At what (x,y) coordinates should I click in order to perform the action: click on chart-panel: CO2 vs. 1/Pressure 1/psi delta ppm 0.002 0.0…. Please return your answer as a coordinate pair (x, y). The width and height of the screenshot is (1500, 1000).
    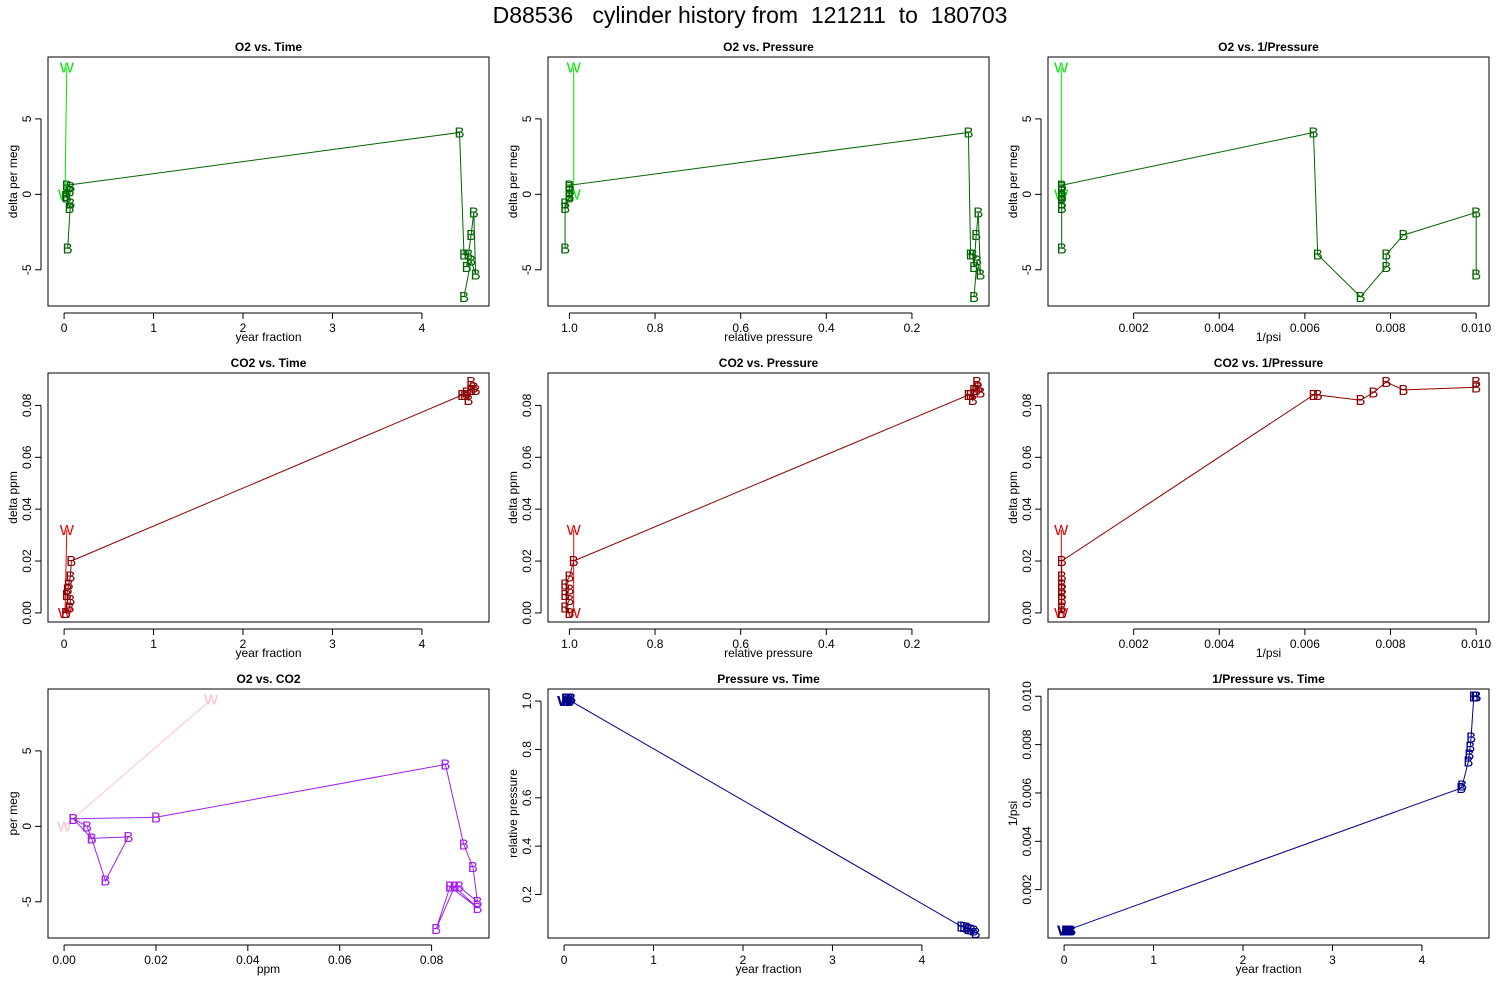
    Looking at the image, I should click on (1248, 508).